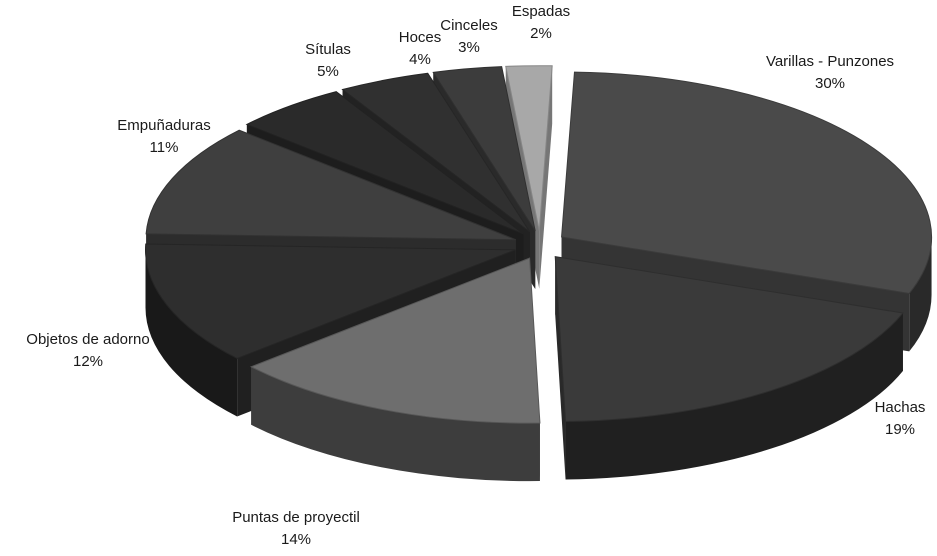 Image resolution: width=937 pixels, height=556 pixels. What do you see at coordinates (328, 49) in the screenshot?
I see `pie-label-name-5: Sítulas` at bounding box center [328, 49].